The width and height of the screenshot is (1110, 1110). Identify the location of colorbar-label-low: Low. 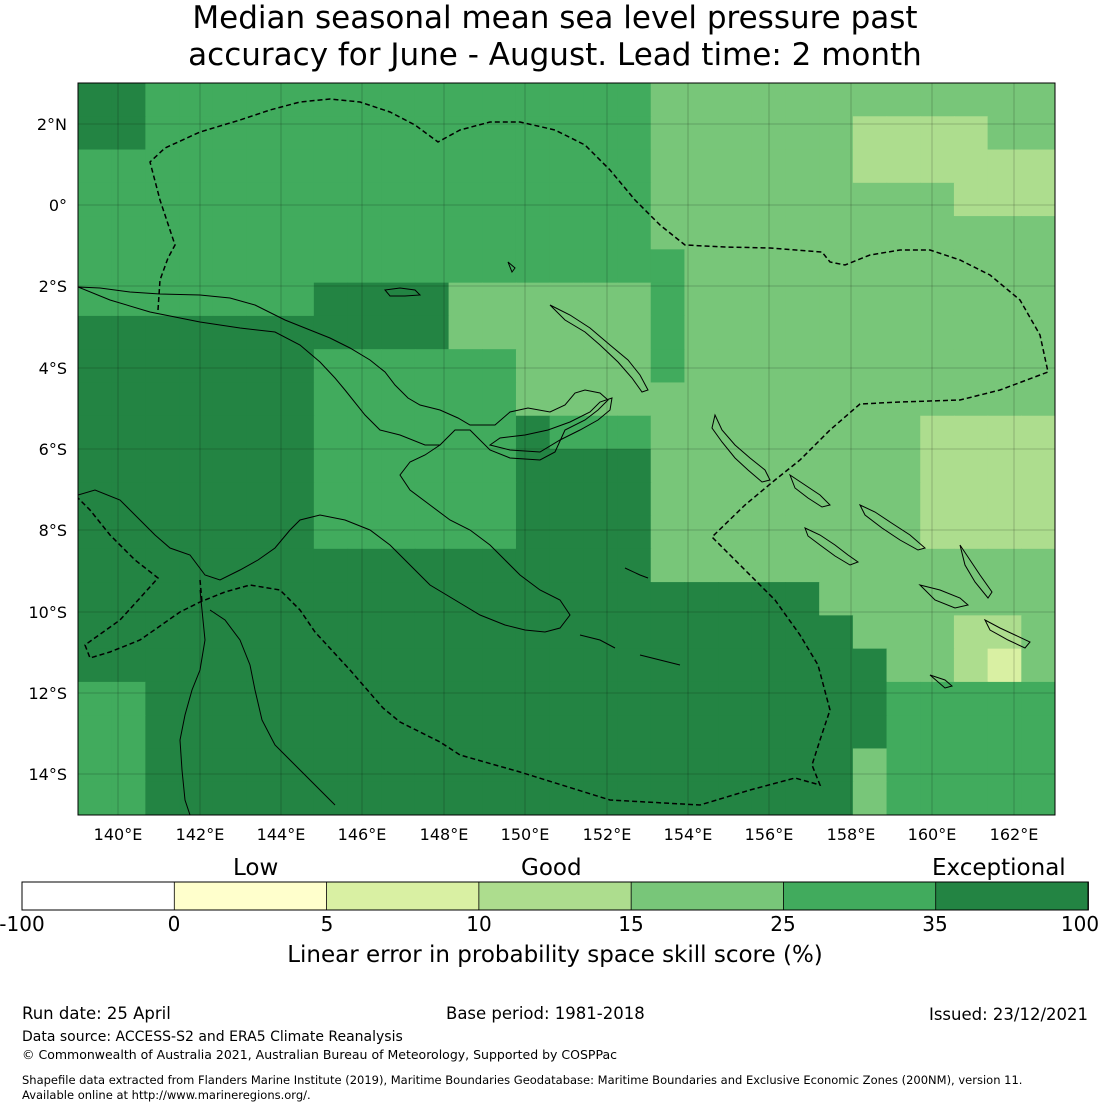
(256, 868).